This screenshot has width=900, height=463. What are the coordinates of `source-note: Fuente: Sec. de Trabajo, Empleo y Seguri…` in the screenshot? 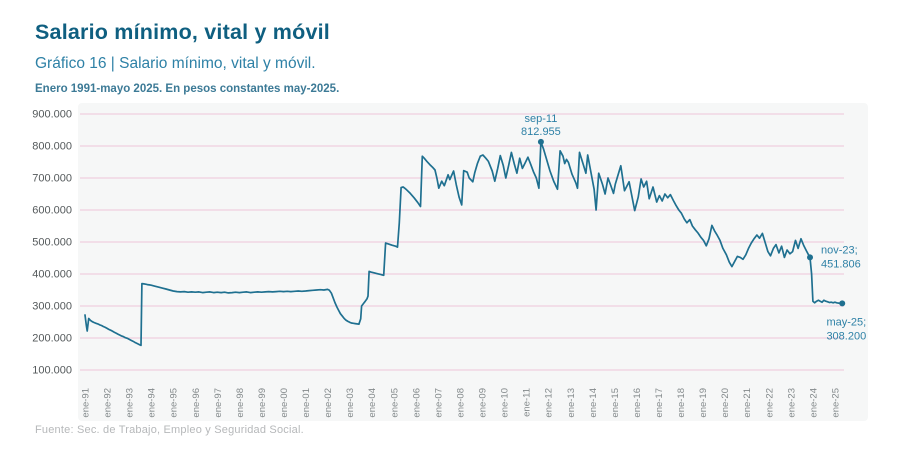 It's located at (169, 430).